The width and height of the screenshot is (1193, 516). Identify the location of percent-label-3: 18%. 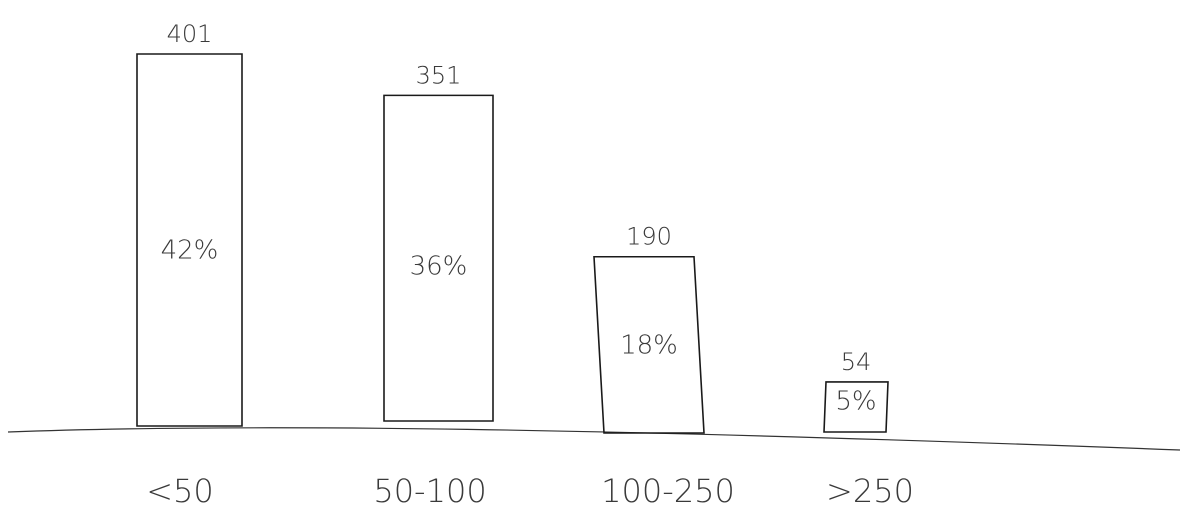
(649, 346).